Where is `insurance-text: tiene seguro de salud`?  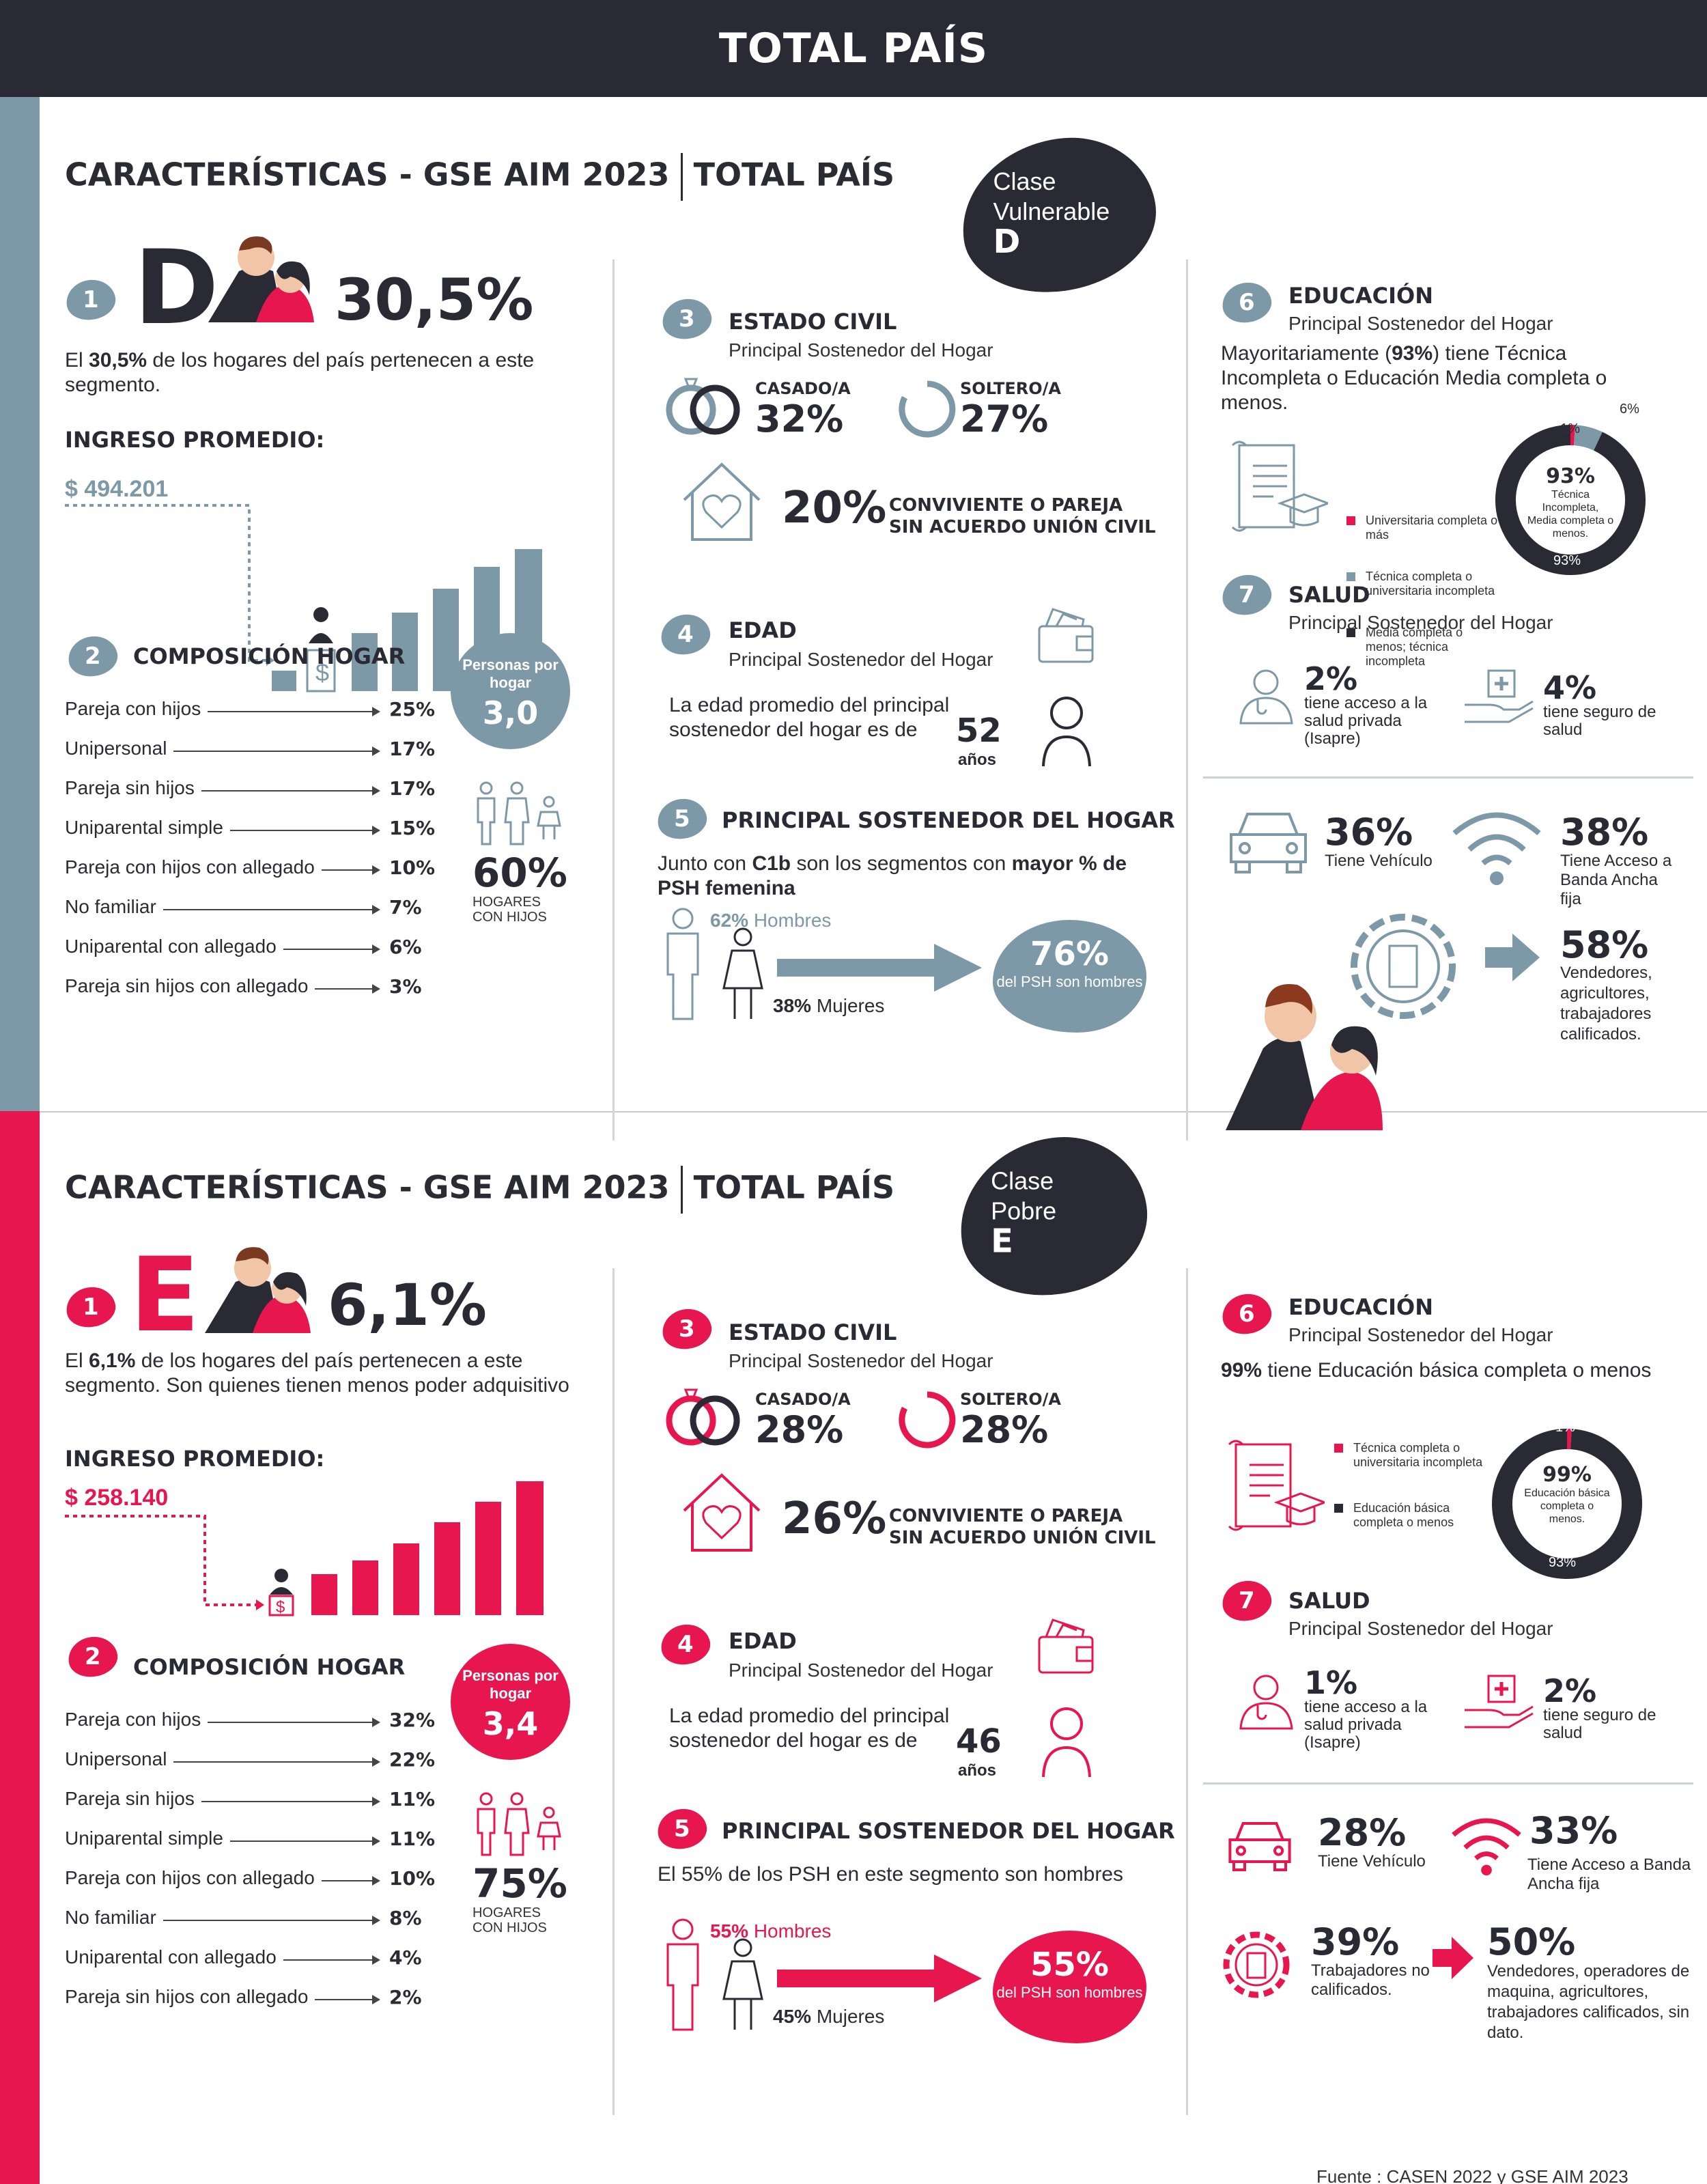 insurance-text: tiene seguro de salud is located at coordinates (1599, 721).